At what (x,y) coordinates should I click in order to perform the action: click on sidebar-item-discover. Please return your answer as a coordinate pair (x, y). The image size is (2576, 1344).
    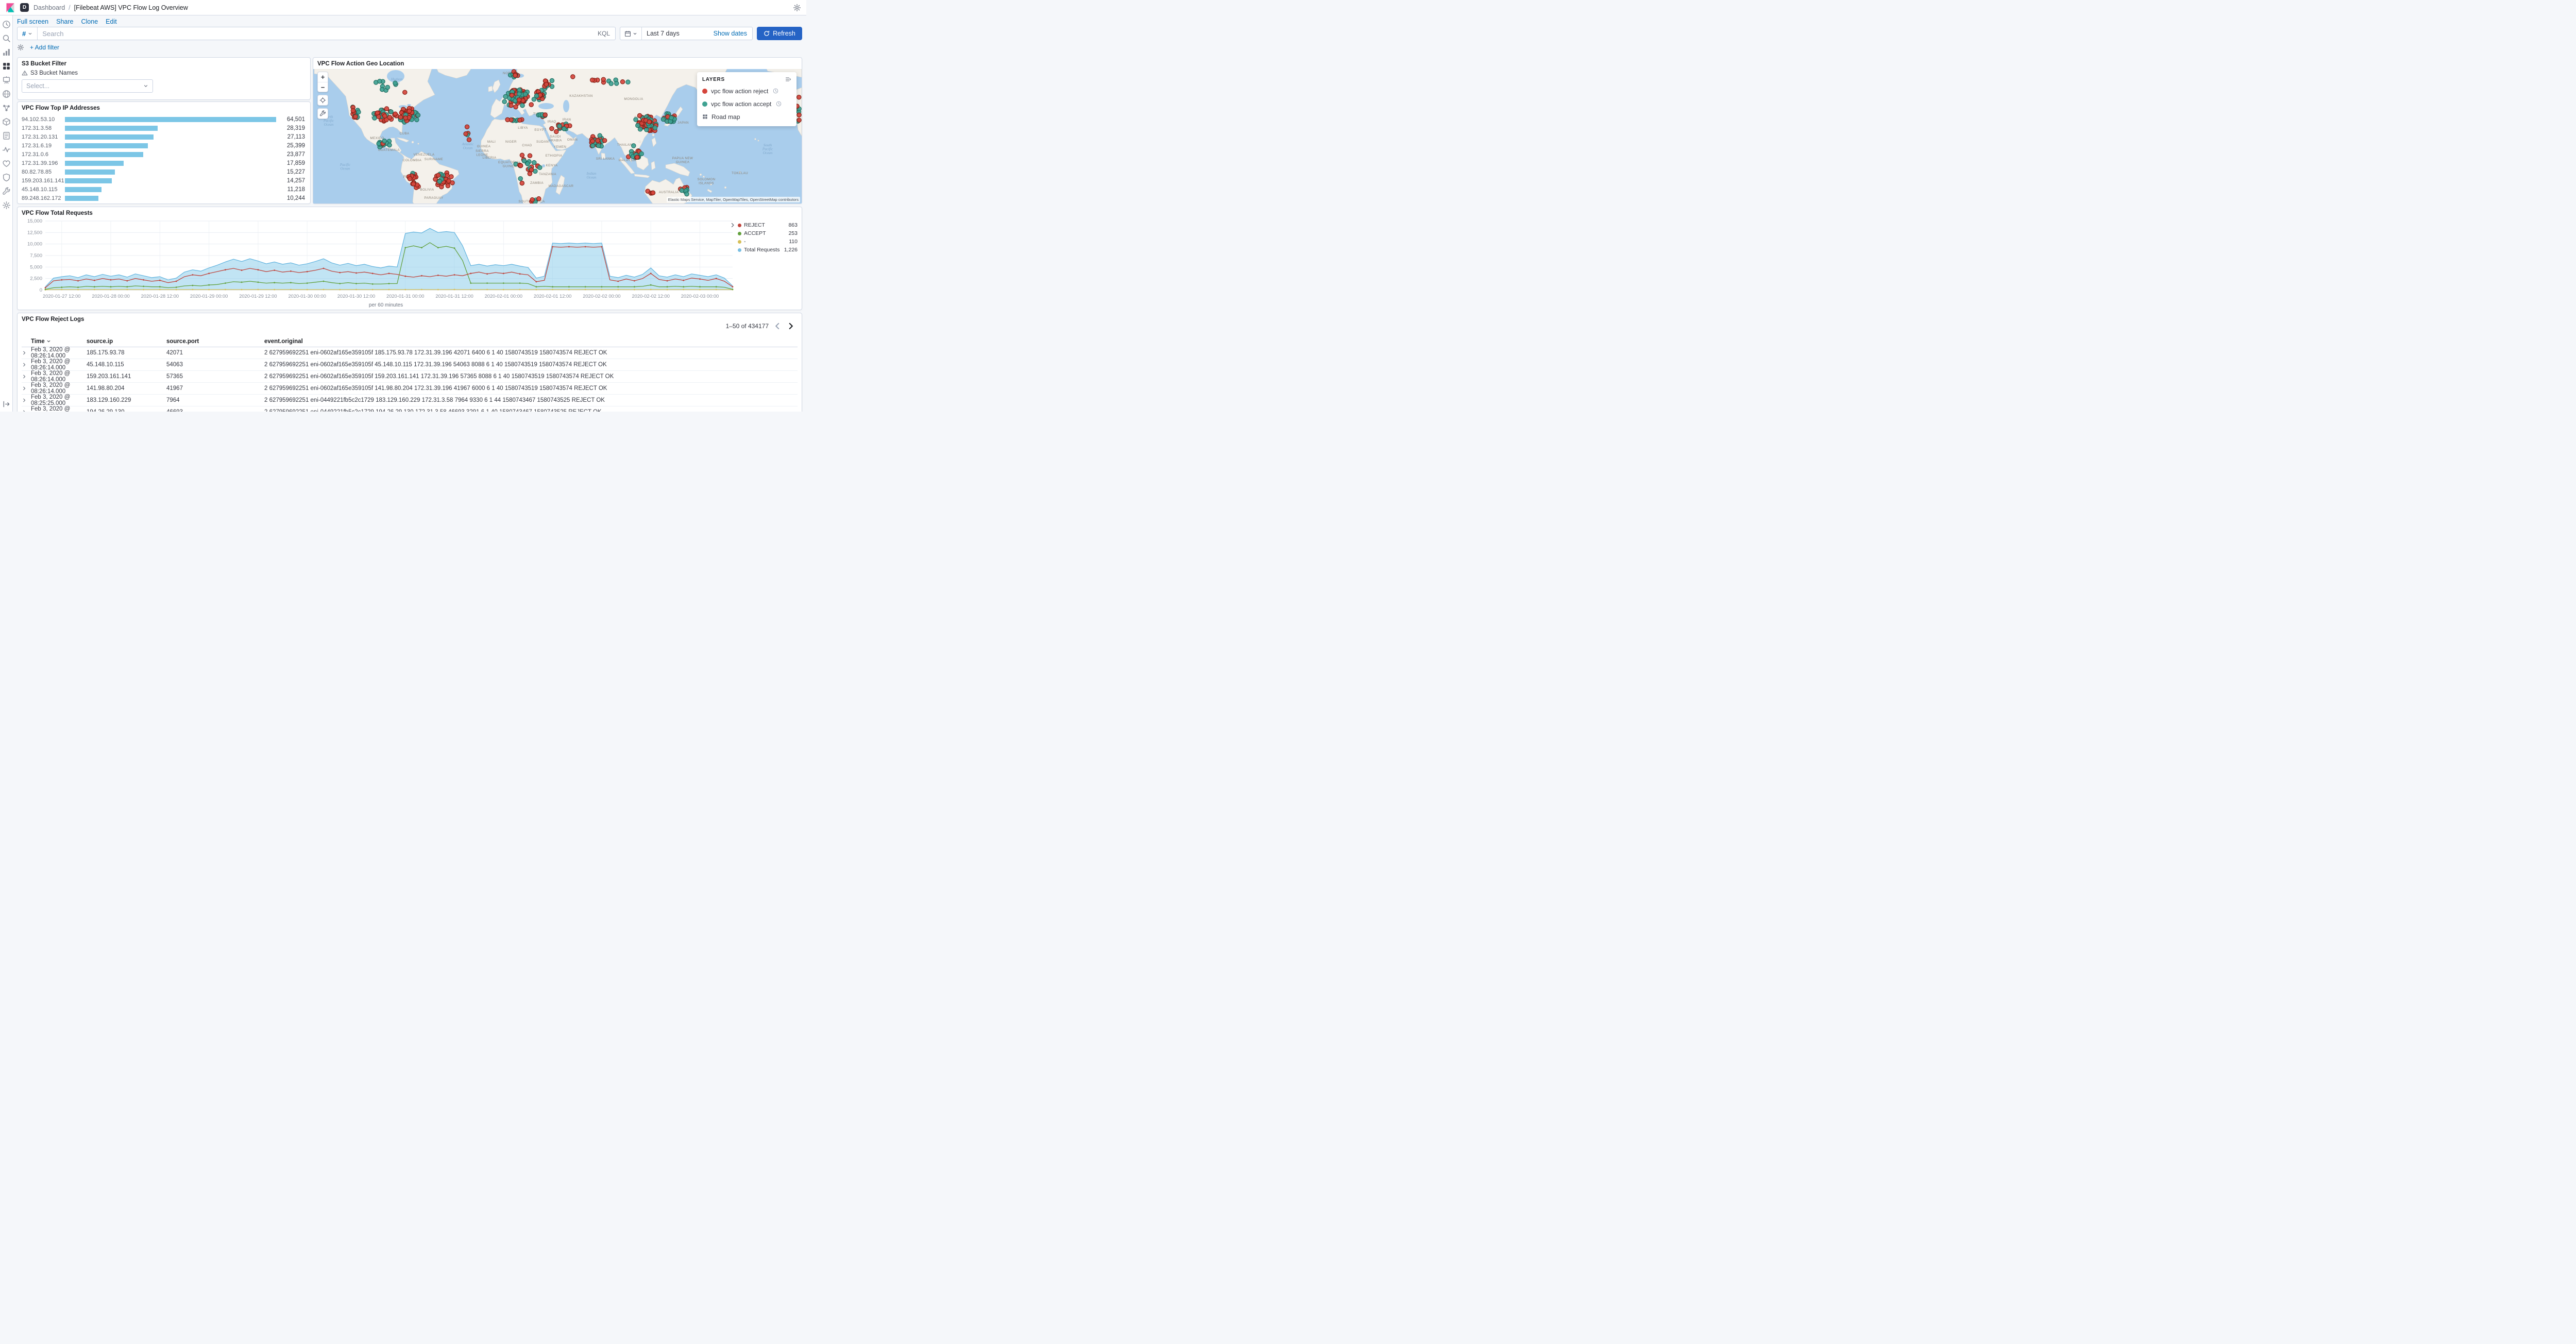
    Looking at the image, I should click on (6, 38).